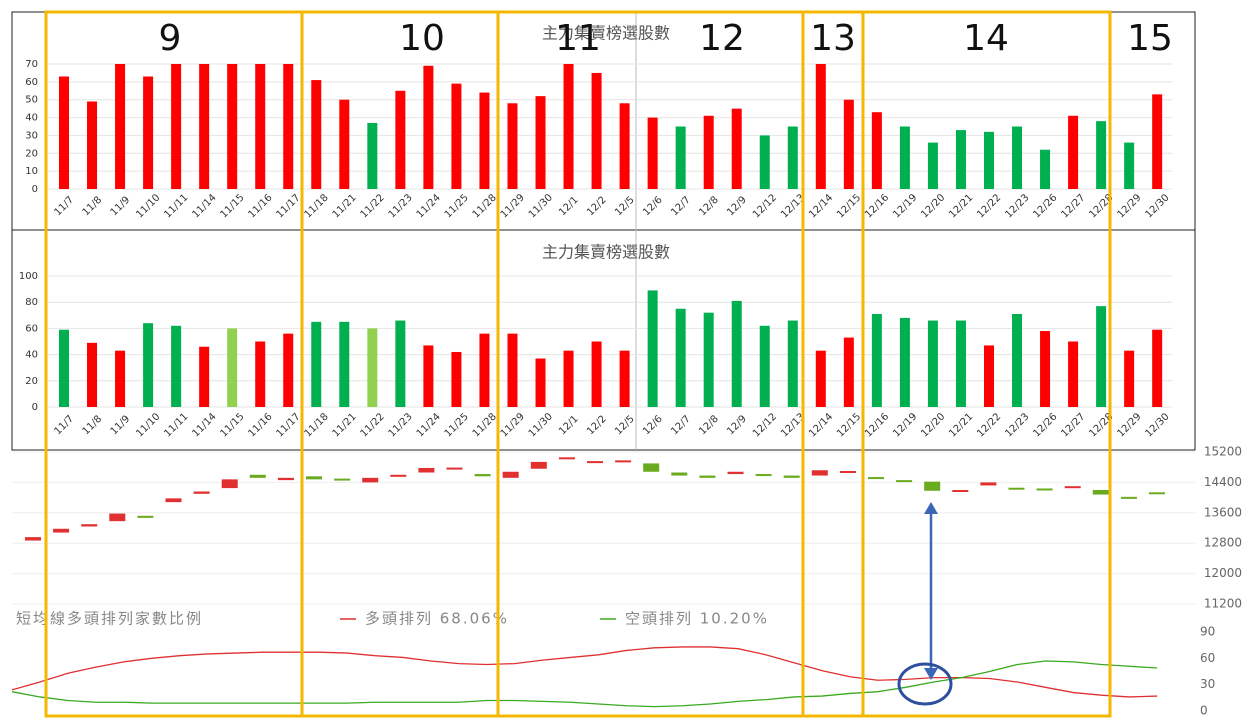  Describe the element at coordinates (653, 207) in the screenshot. I see `x-tick-label: 12/6` at that location.